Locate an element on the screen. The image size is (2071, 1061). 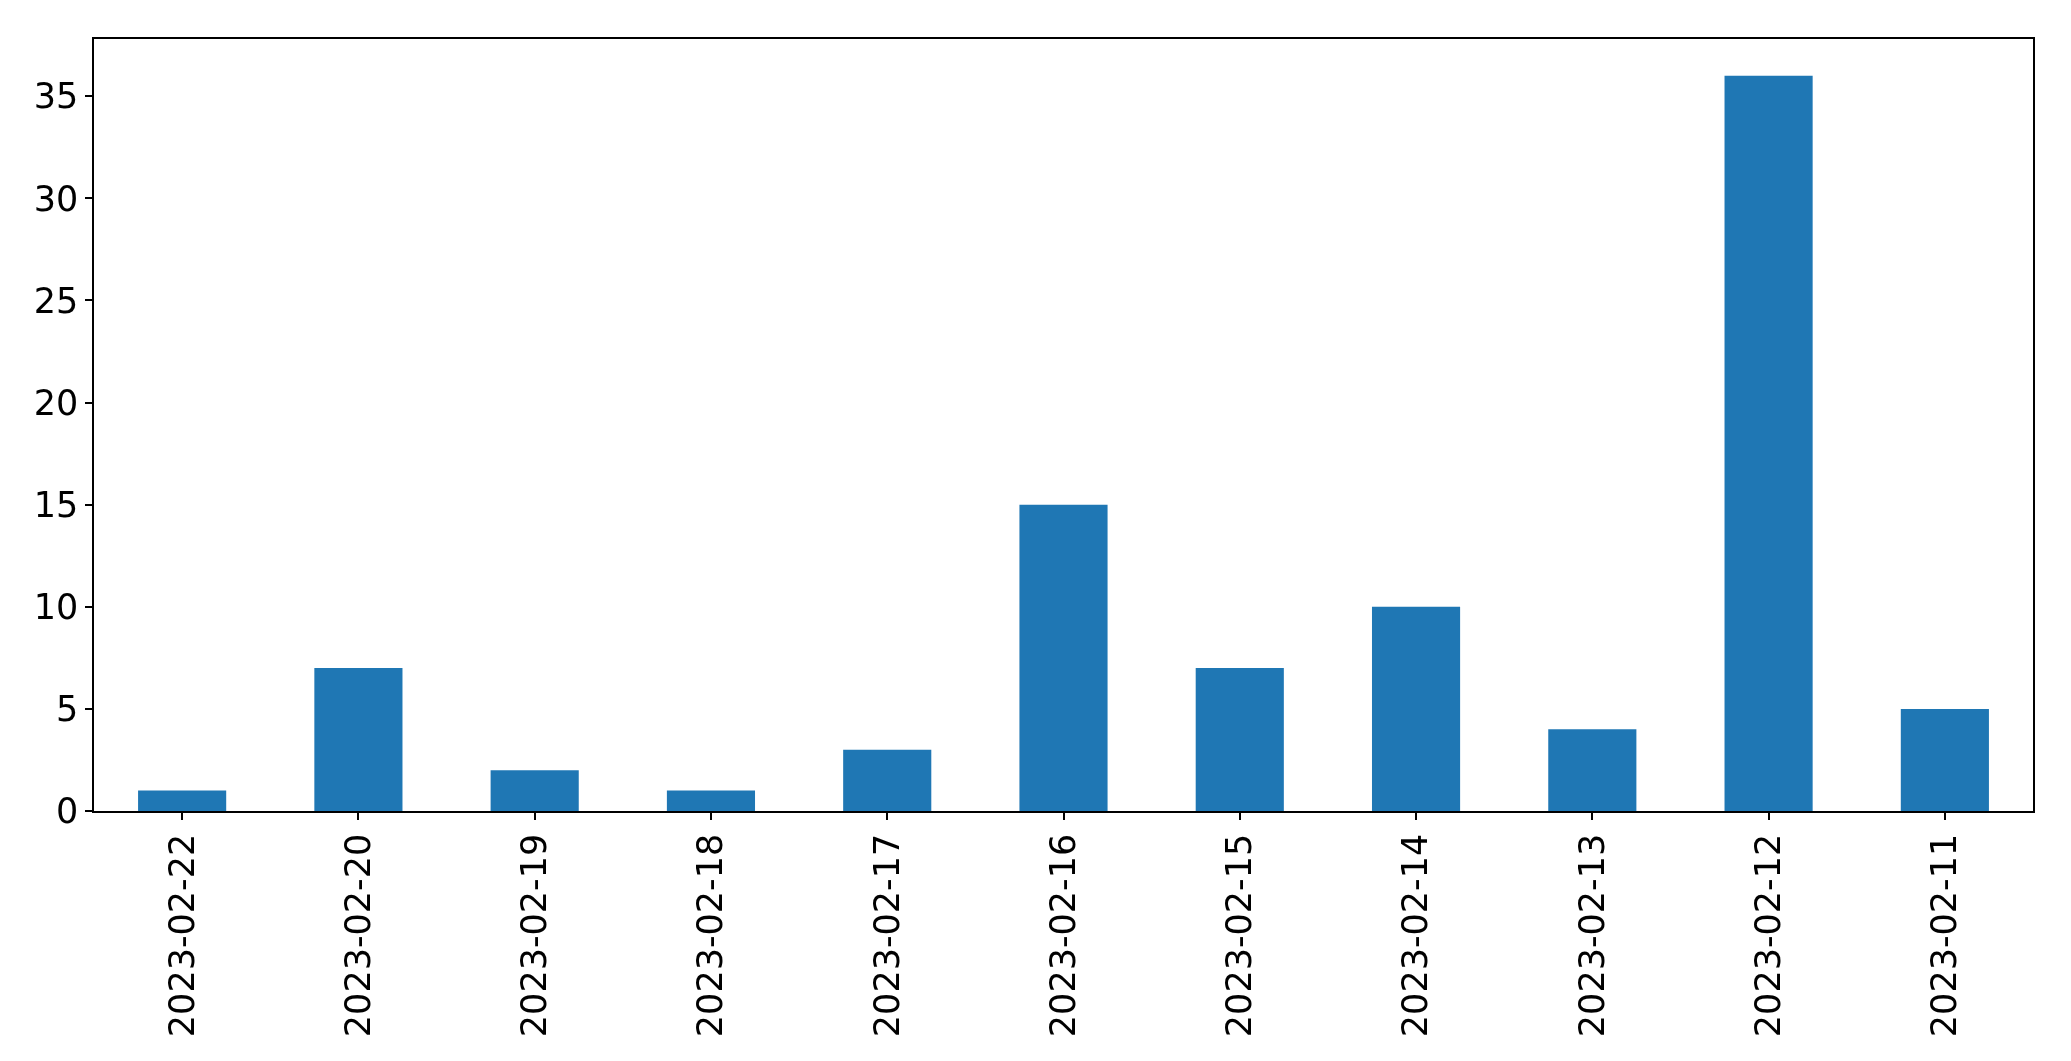
x-tick-label: 2023-02-16 is located at coordinates (1062, 935).